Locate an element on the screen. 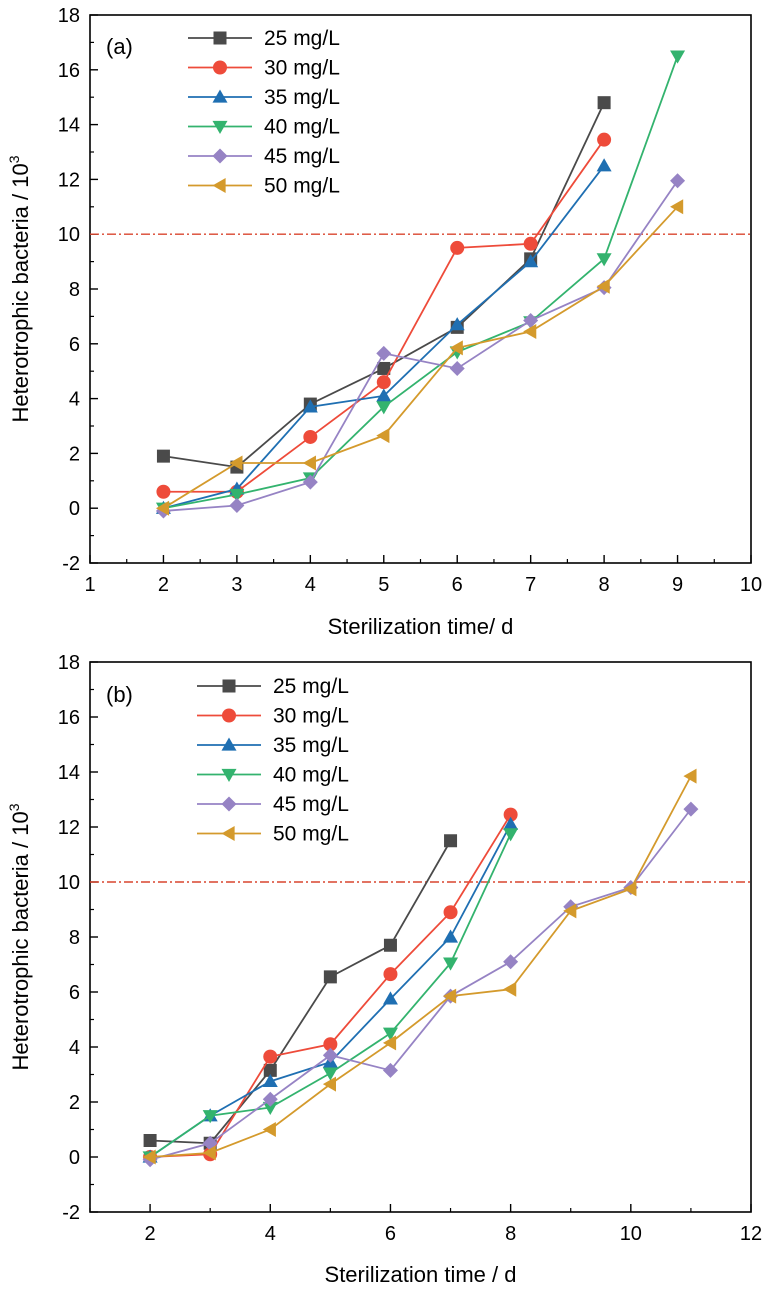  x-tick-label: 7 is located at coordinates (530, 585).